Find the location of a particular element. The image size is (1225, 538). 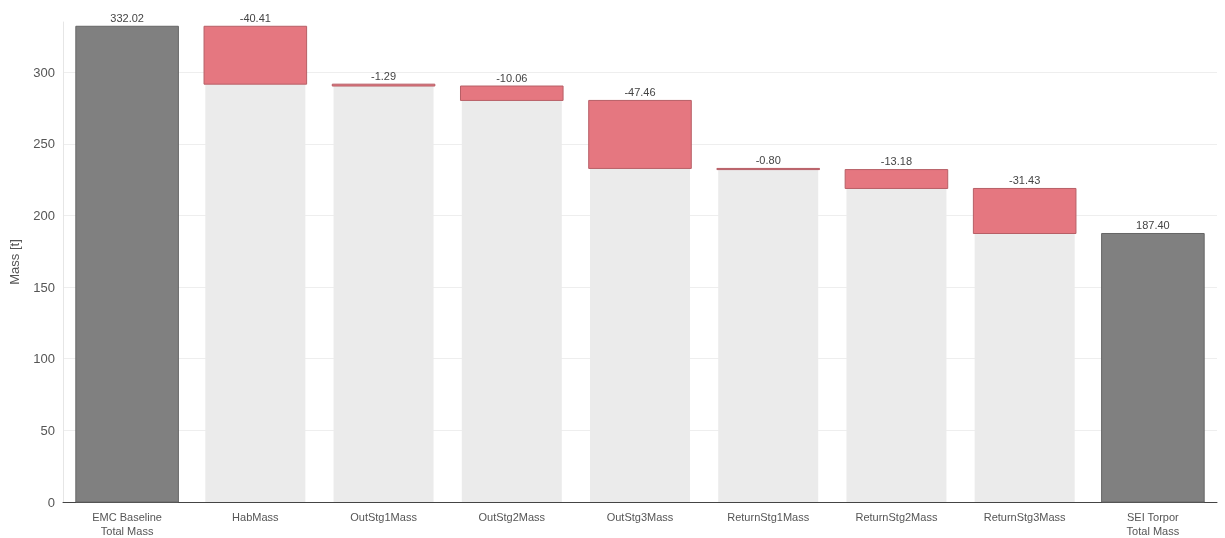

y-tick-label: 0 is located at coordinates (51, 502).